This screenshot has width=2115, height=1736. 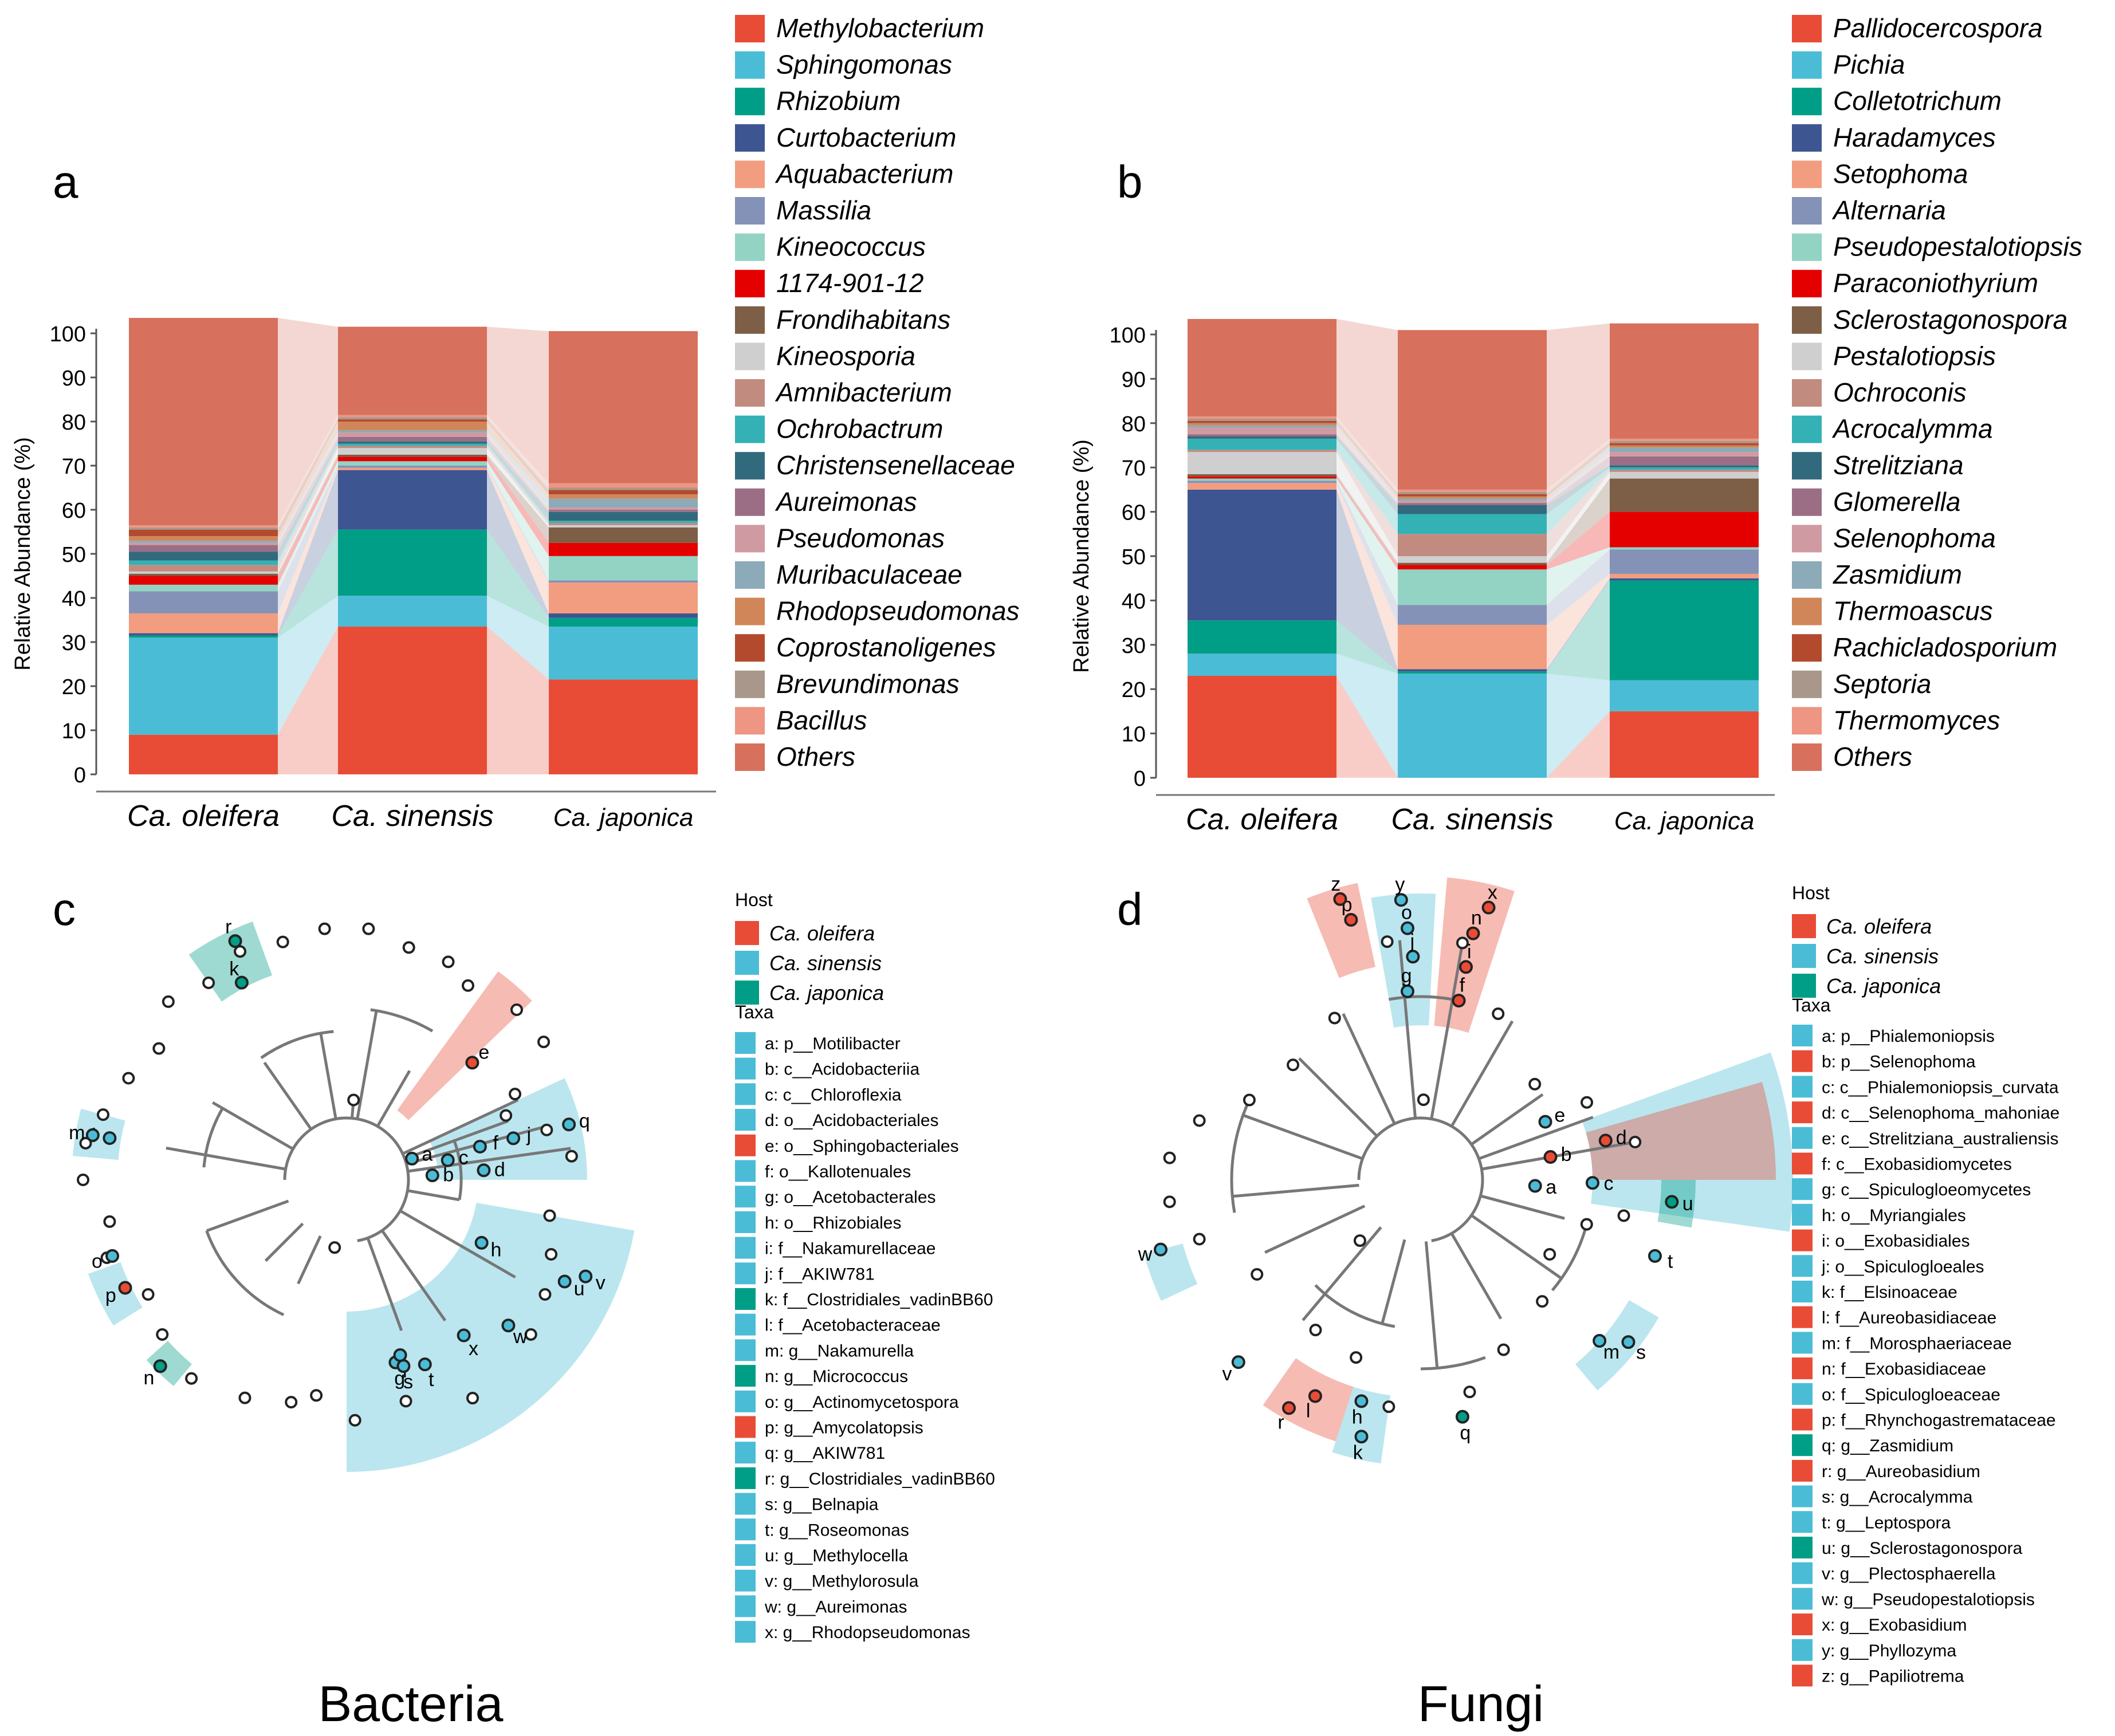 What do you see at coordinates (1570, 1258) in the screenshot?
I see `fun-branch-arc` at bounding box center [1570, 1258].